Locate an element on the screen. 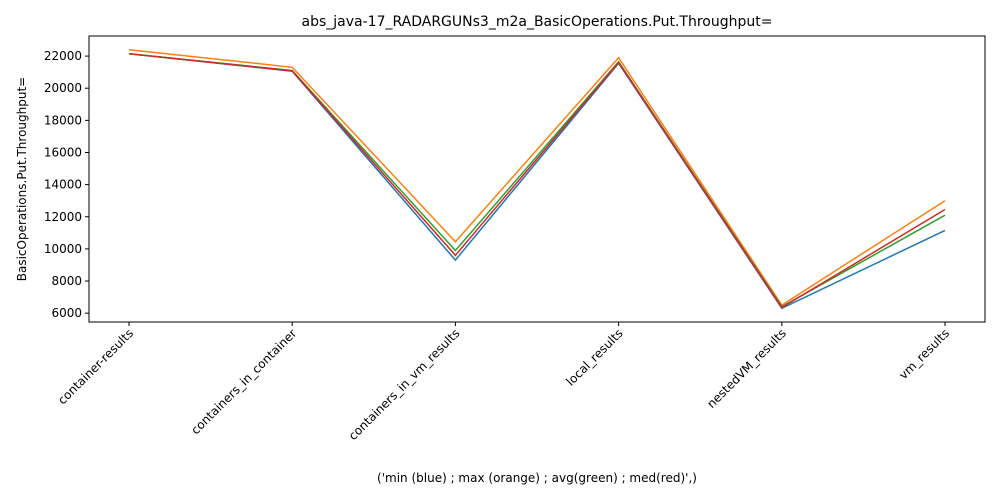  y-tick-label: 20000 is located at coordinates (63, 88).